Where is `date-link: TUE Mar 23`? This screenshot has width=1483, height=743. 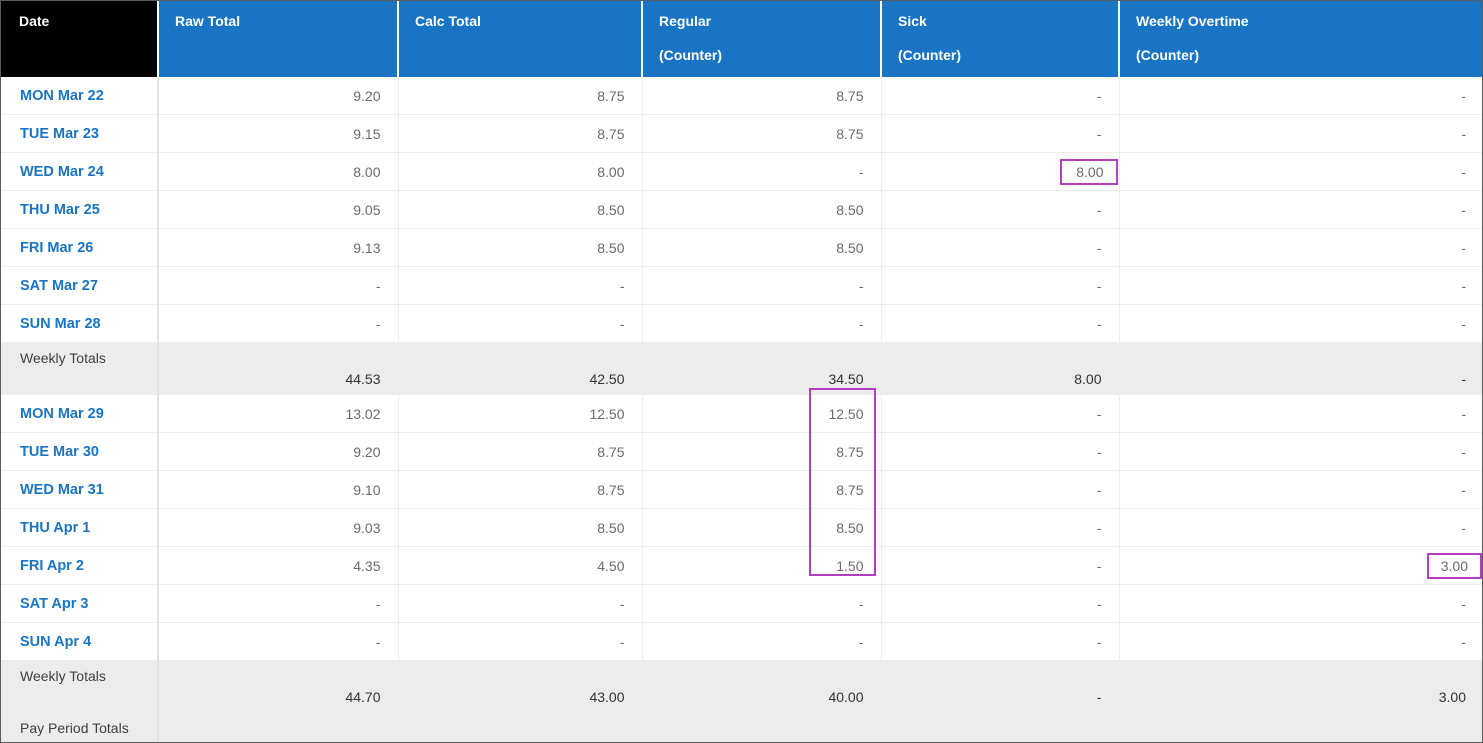
date-link: TUE Mar 23 is located at coordinates (80, 133).